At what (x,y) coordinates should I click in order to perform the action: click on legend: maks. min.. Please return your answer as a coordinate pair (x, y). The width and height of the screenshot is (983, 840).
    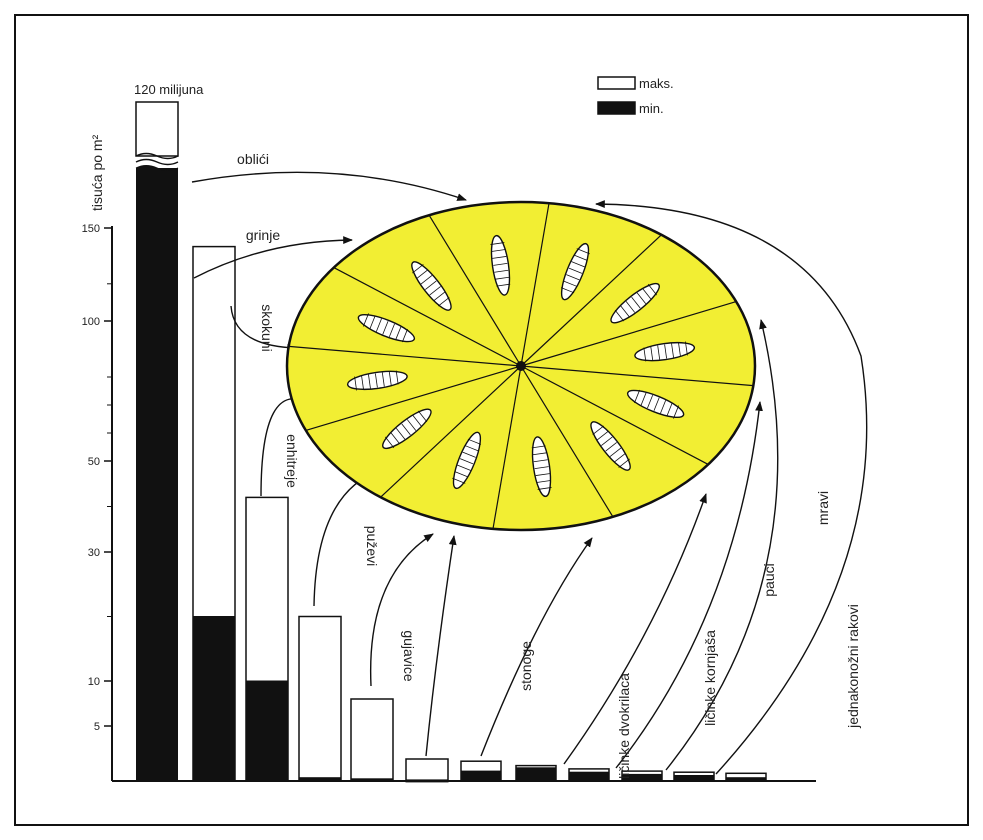
    Looking at the image, I should click on (635, 96).